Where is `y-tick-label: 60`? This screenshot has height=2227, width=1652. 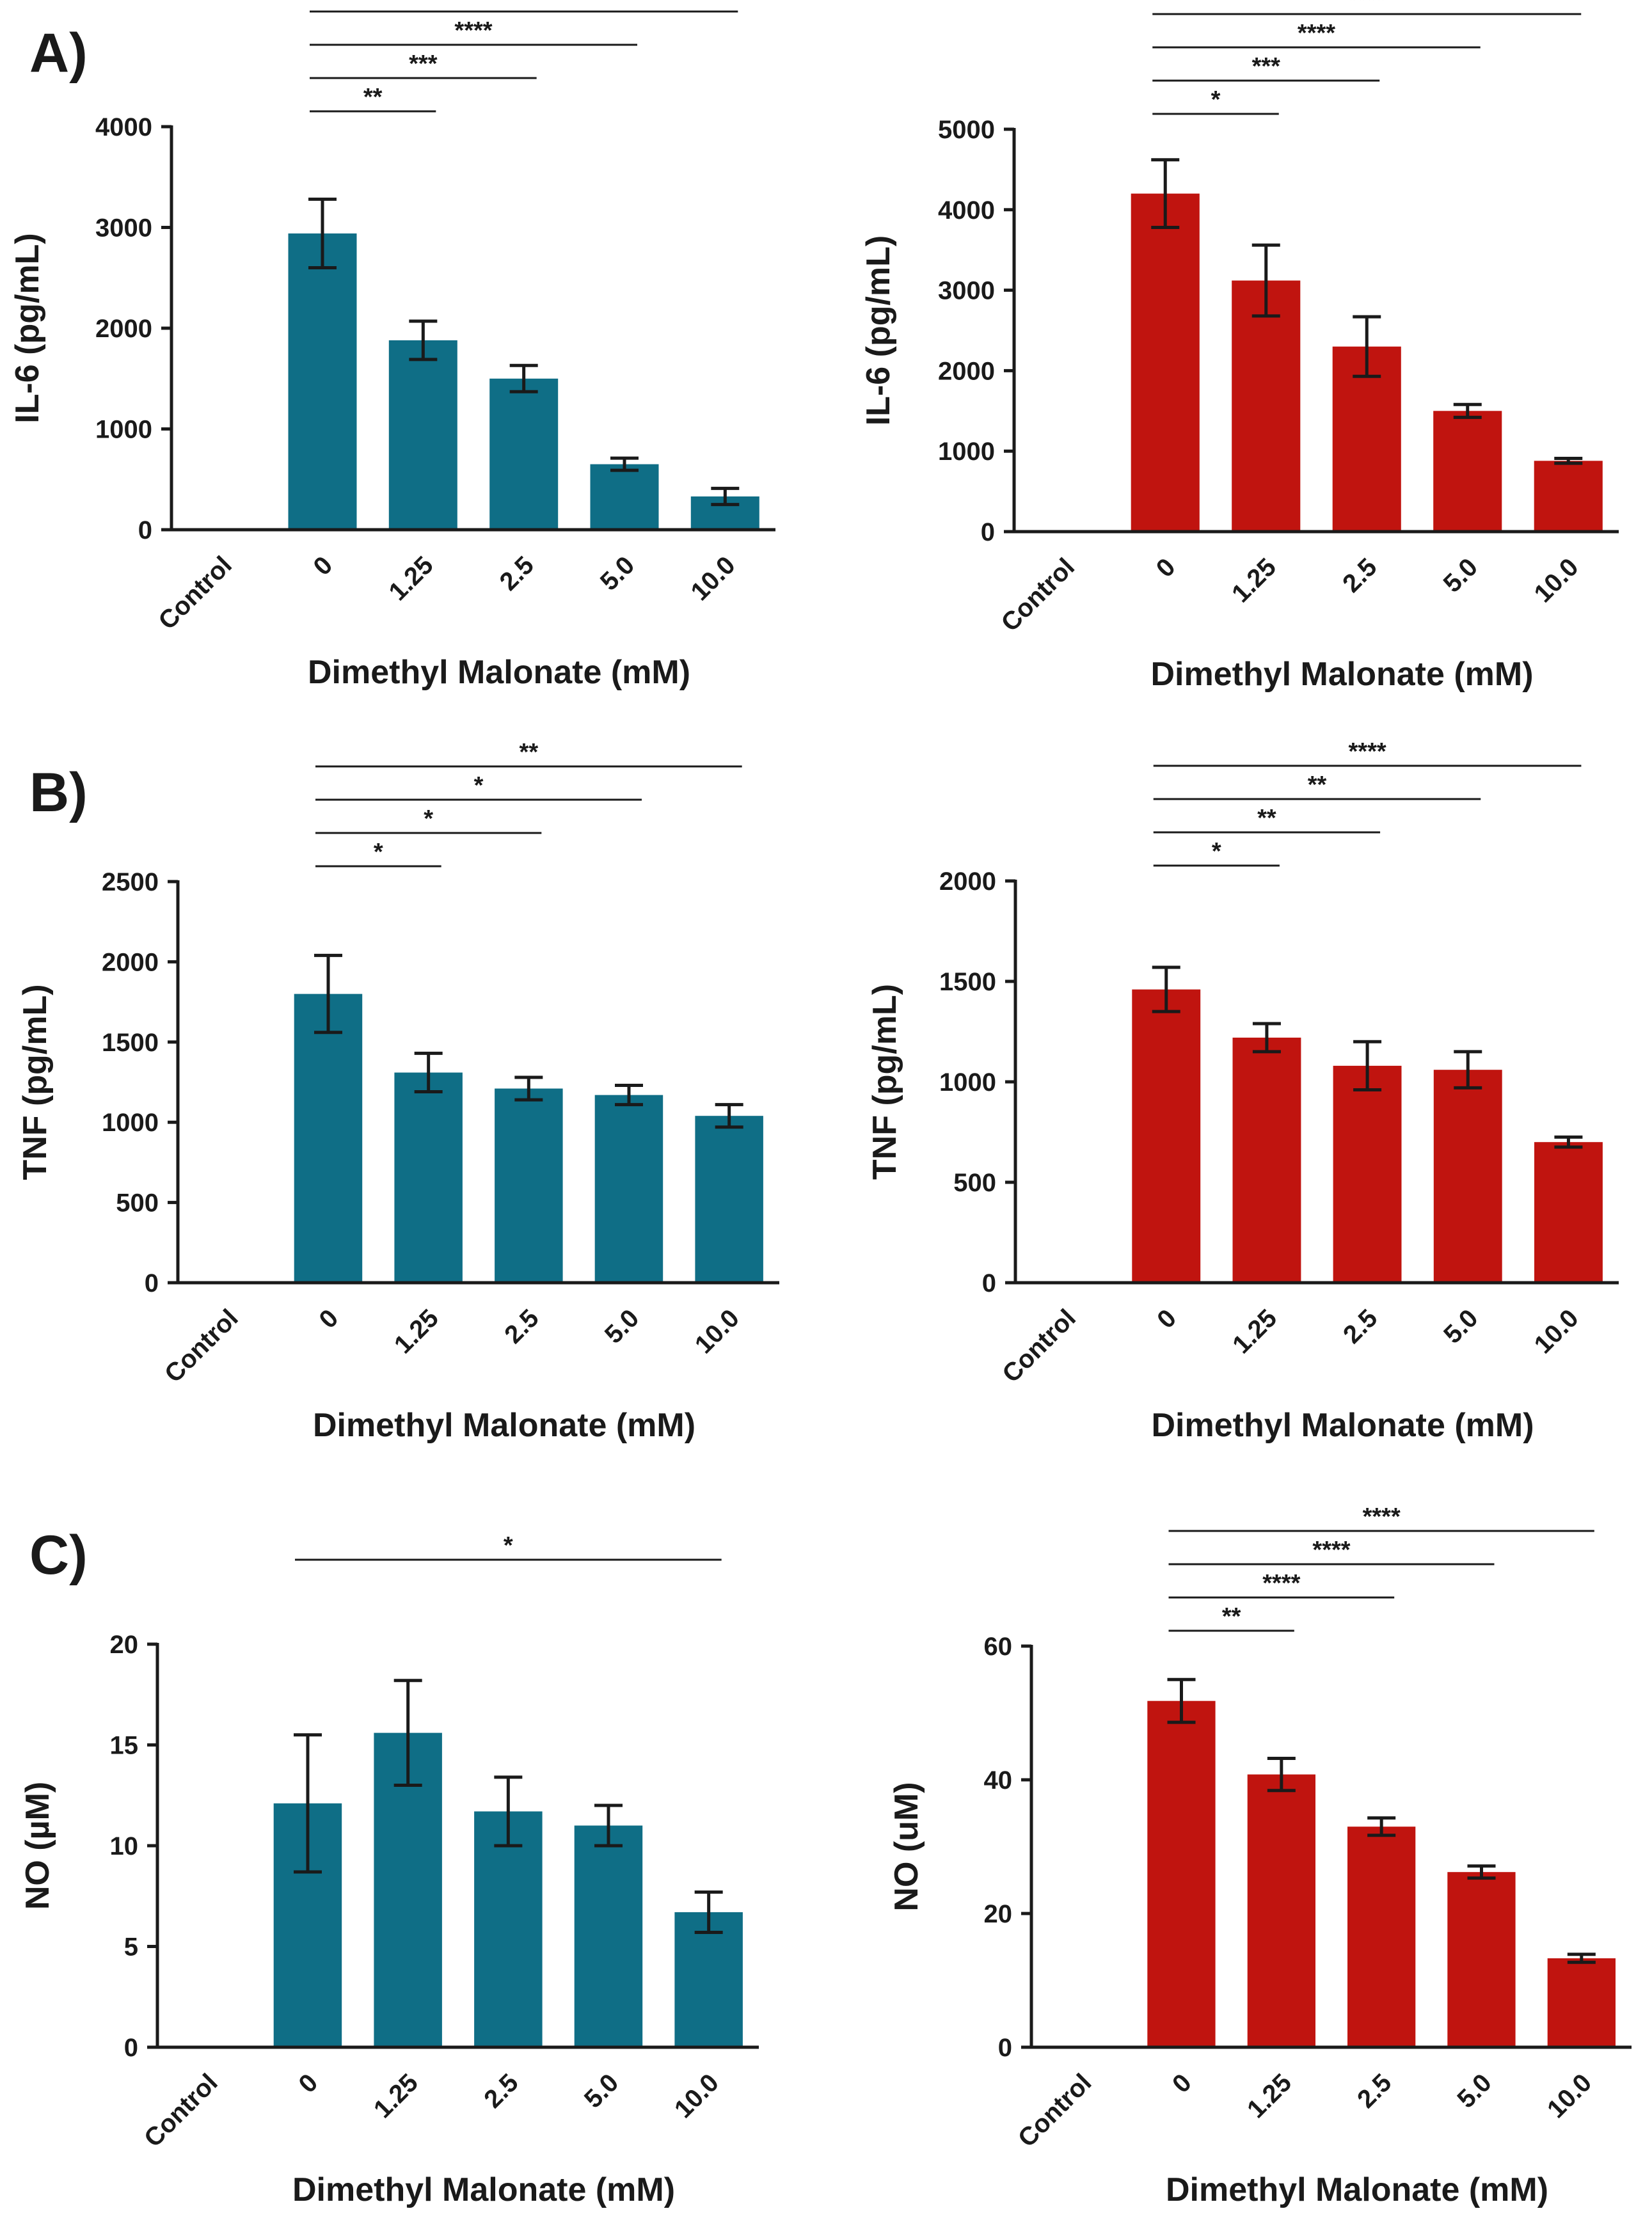 y-tick-label: 60 is located at coordinates (998, 1647).